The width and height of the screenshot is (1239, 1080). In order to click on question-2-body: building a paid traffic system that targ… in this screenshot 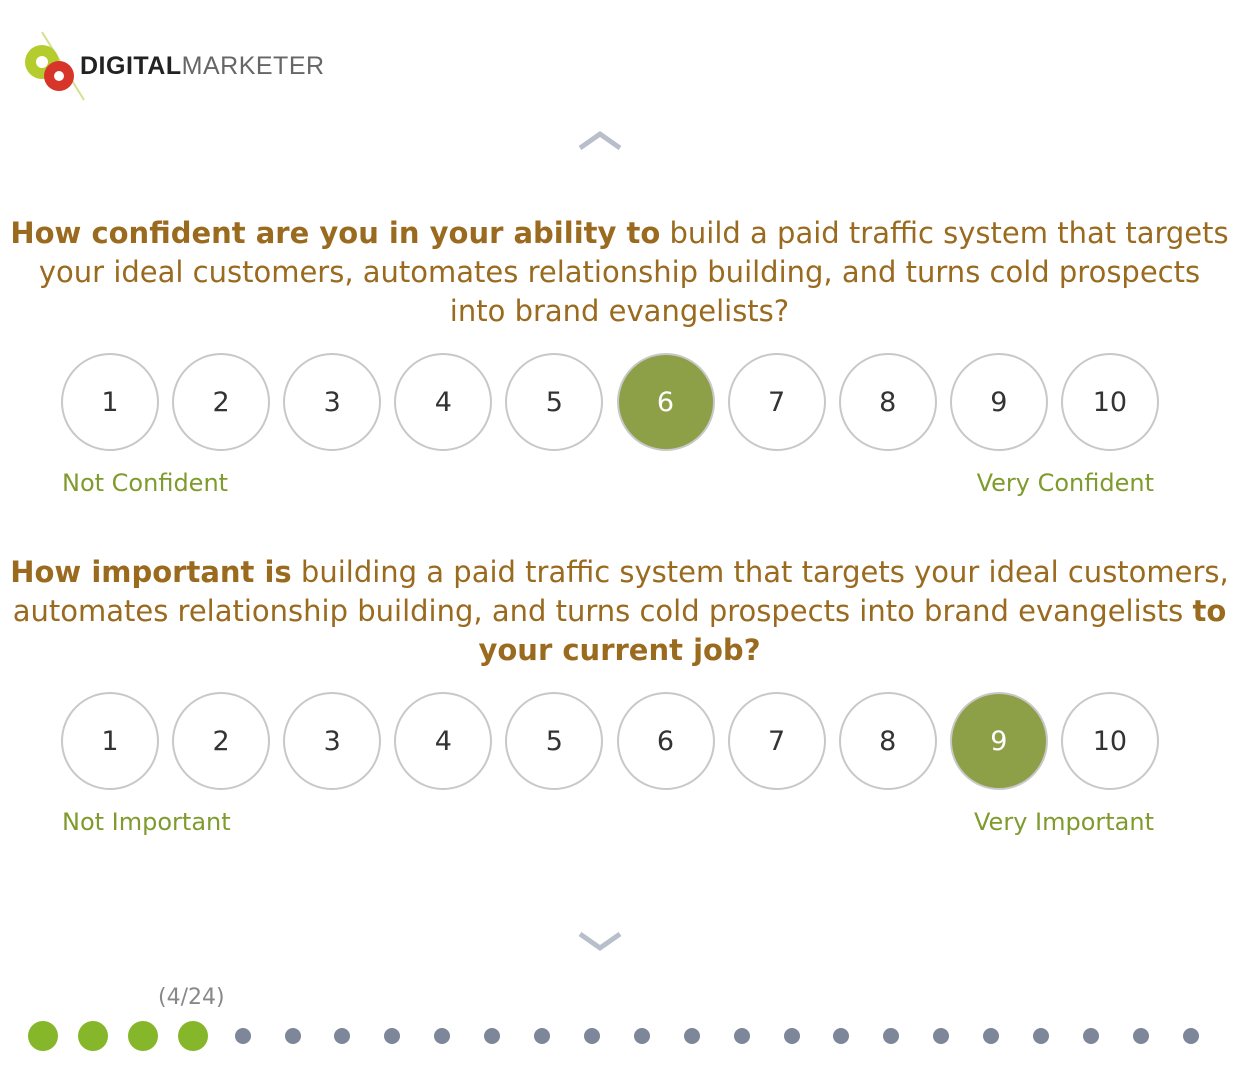, I will do `click(620, 591)`.